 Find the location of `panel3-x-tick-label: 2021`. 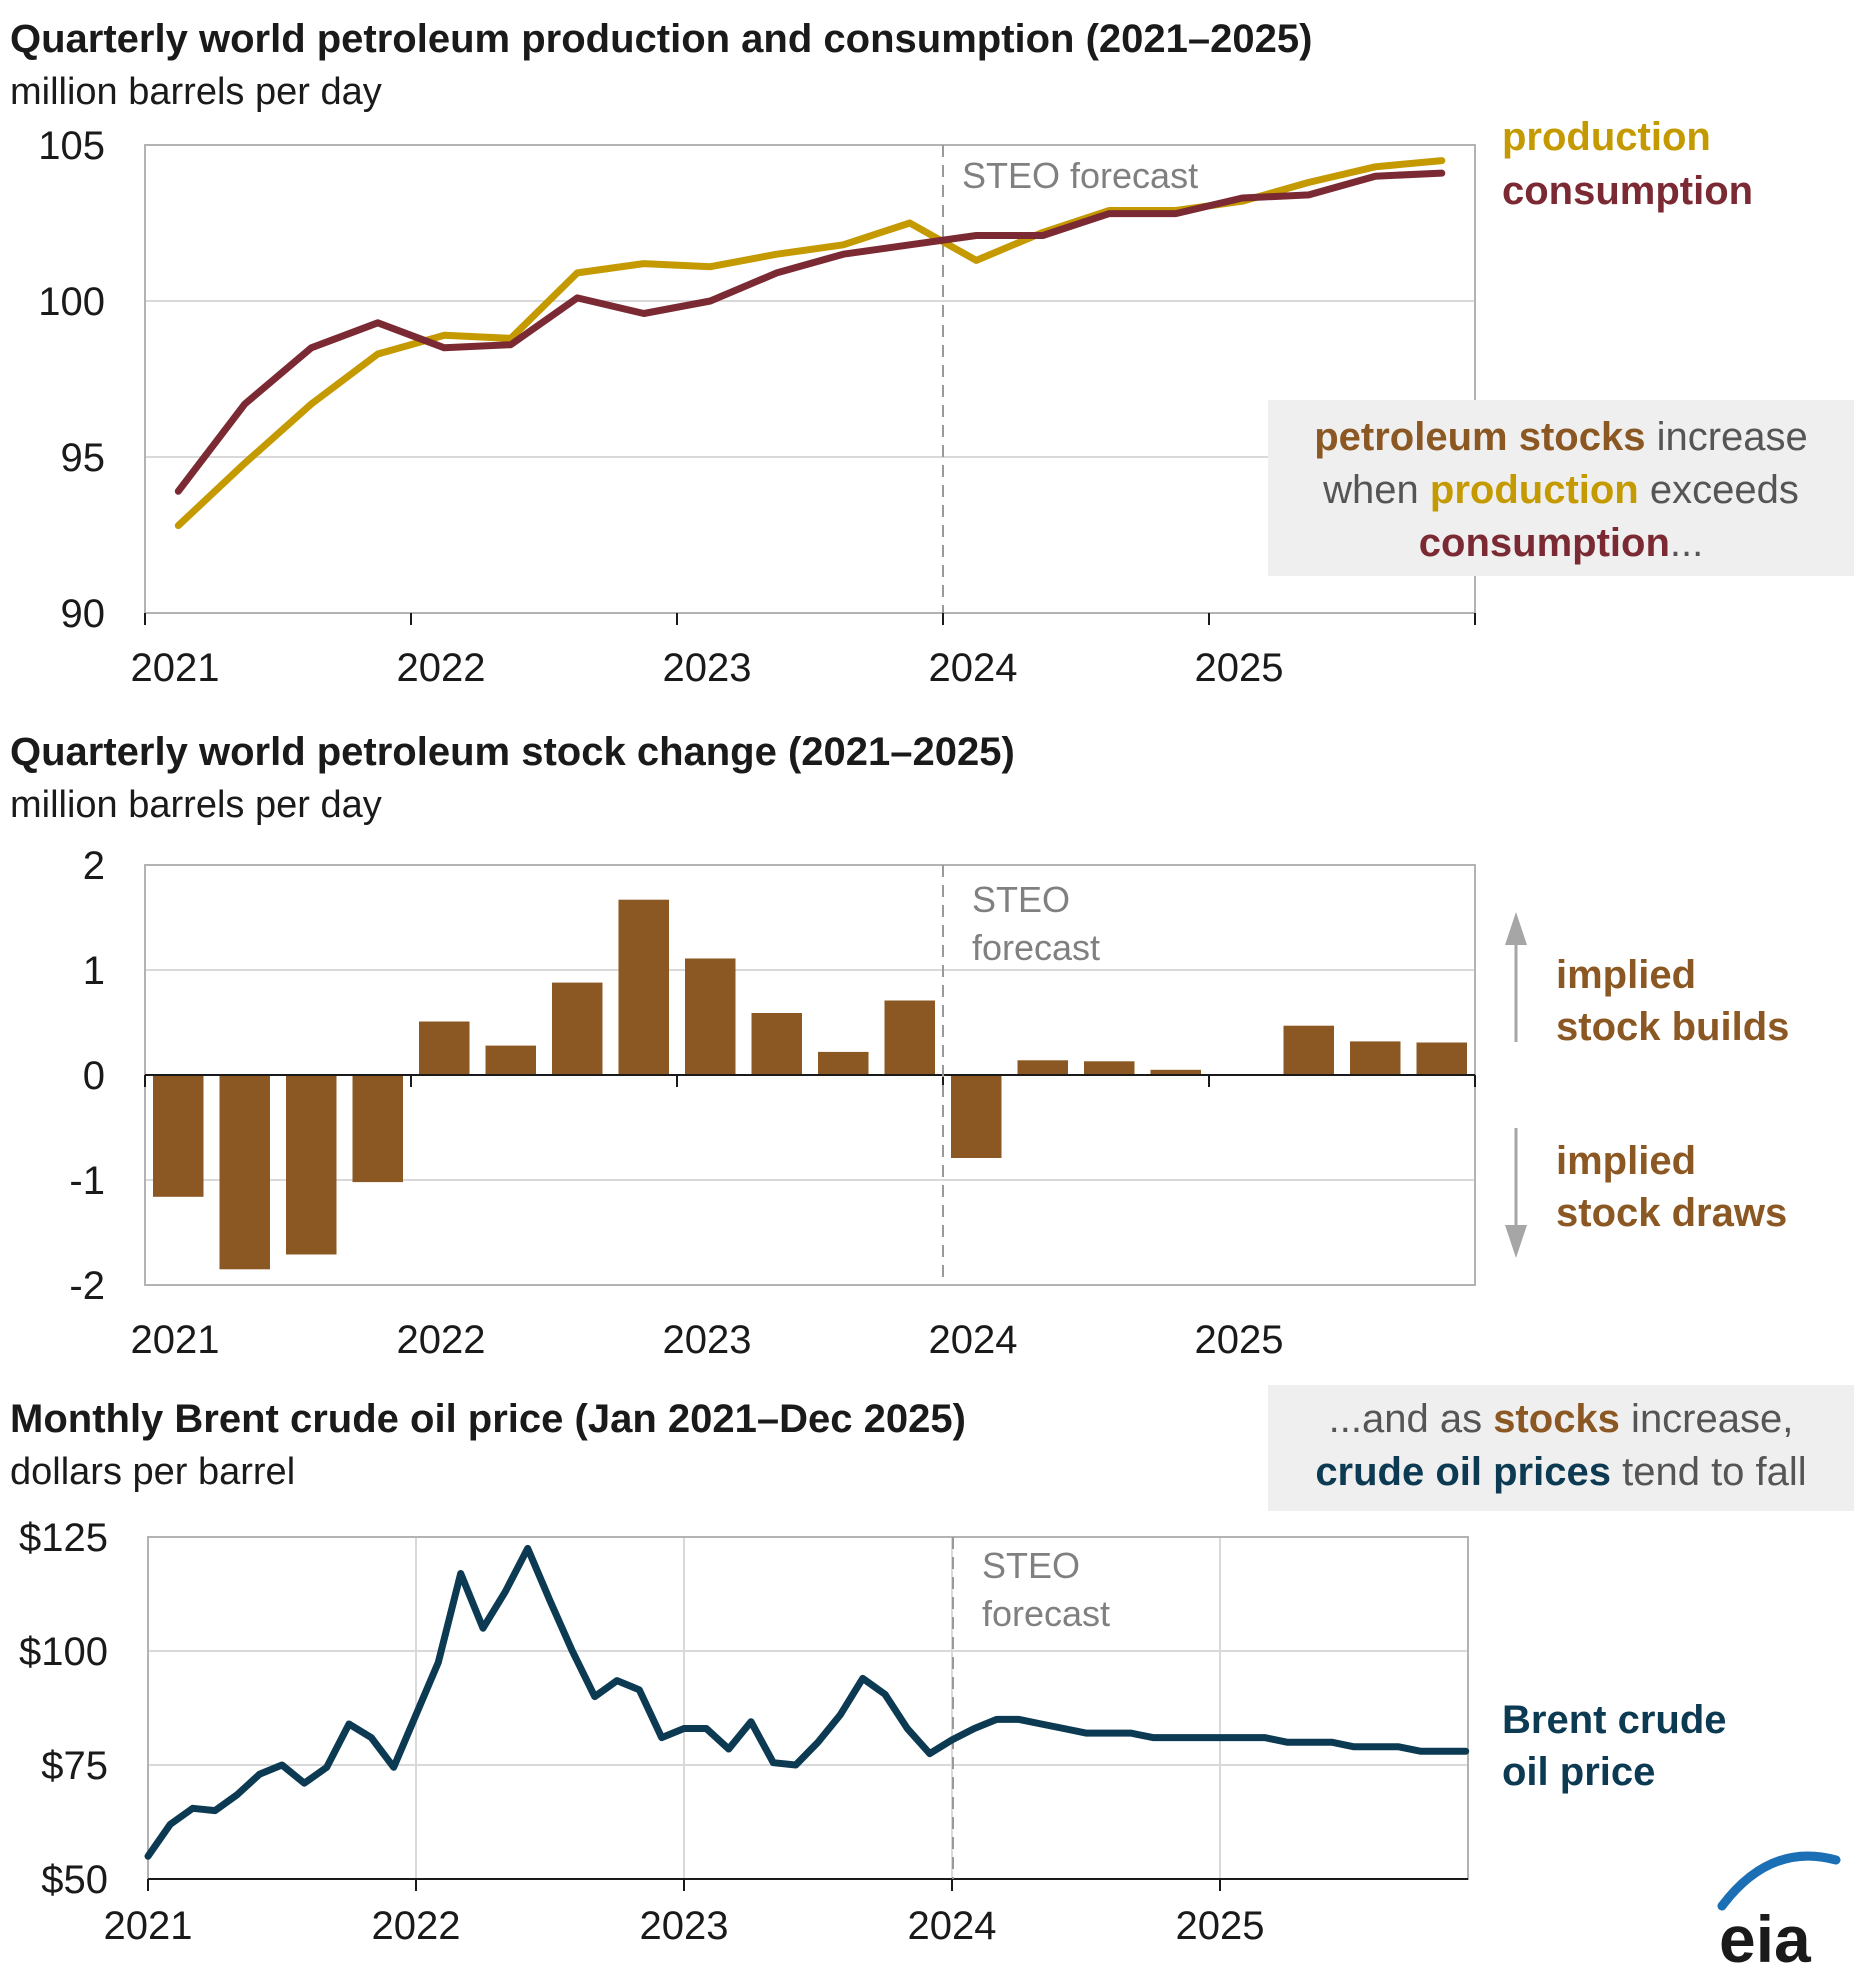

panel3-x-tick-label: 2021 is located at coordinates (148, 1926).